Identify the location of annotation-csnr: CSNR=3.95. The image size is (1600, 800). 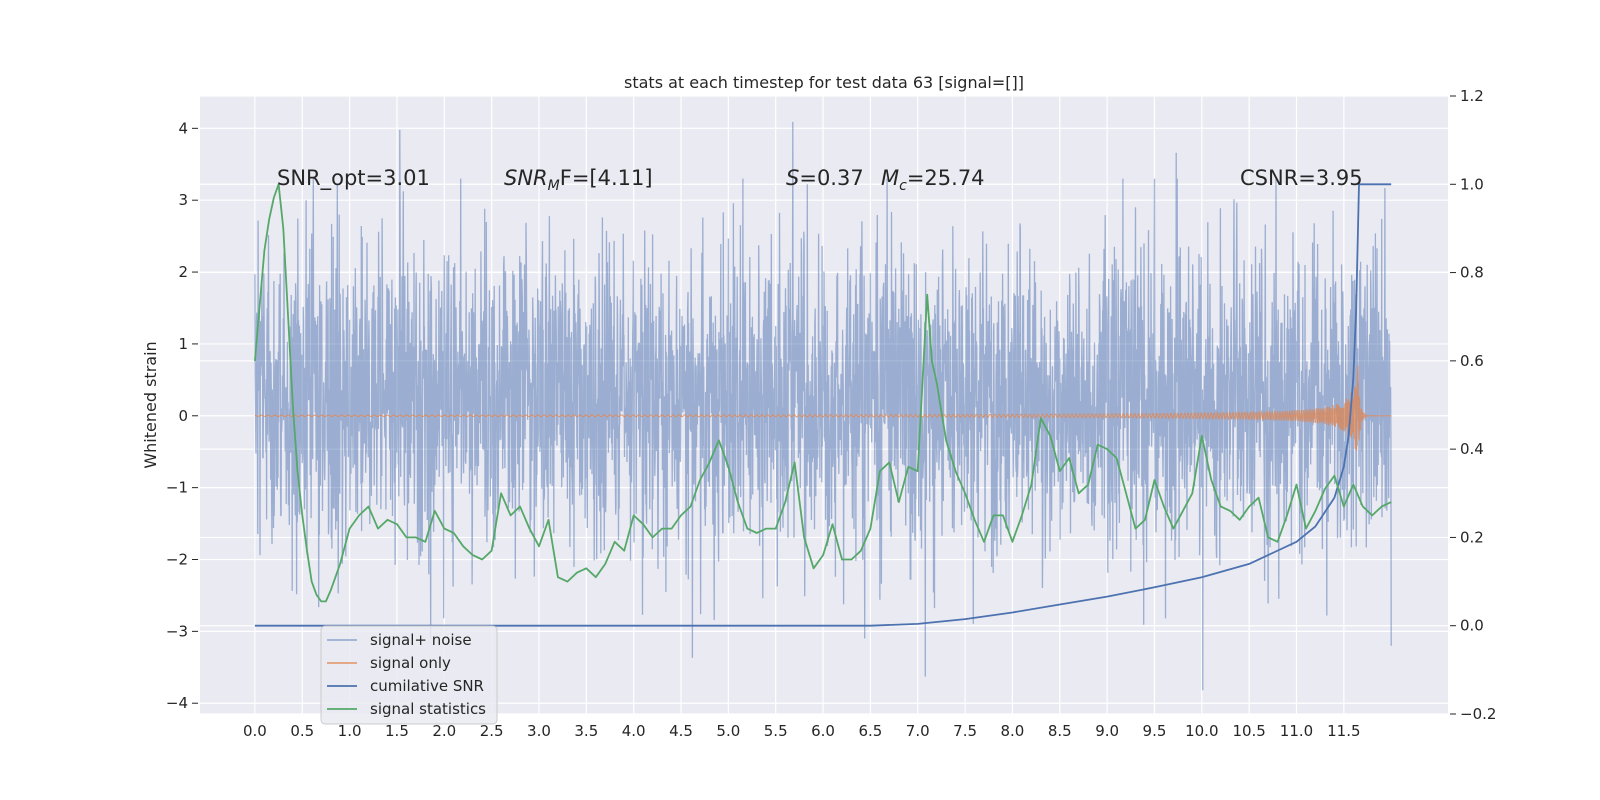
(1301, 178).